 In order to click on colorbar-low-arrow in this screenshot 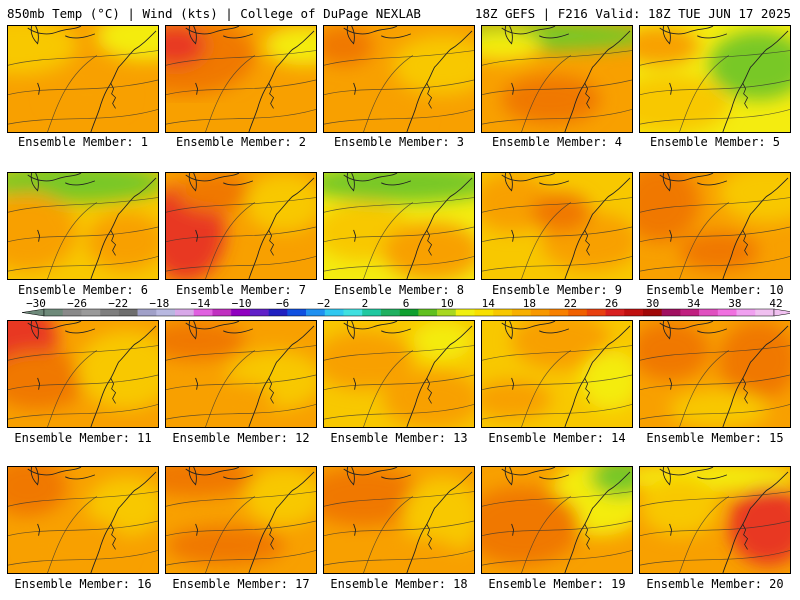, I will do `click(33, 312)`.